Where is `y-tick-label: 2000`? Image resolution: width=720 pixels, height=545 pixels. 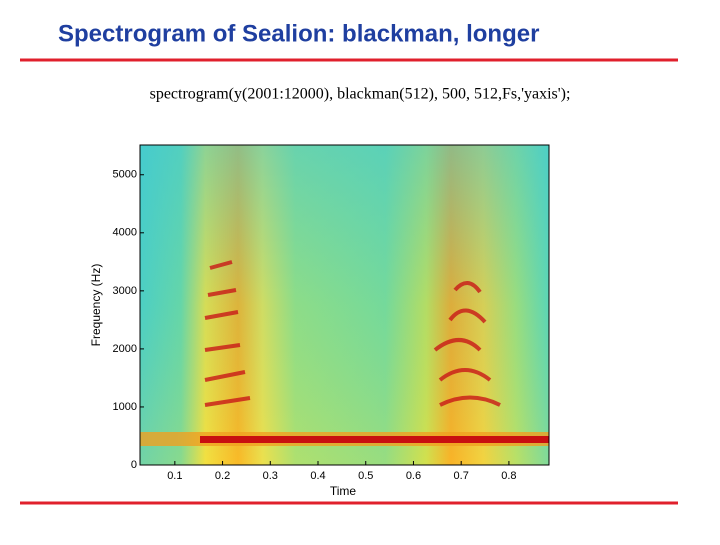
y-tick-label: 2000 is located at coordinates (125, 349).